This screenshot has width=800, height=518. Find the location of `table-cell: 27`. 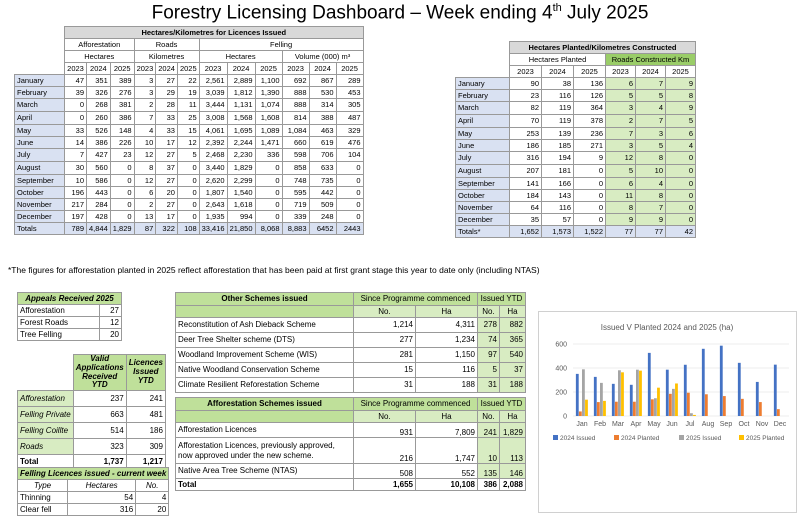

table-cell: 27 is located at coordinates (166, 80).